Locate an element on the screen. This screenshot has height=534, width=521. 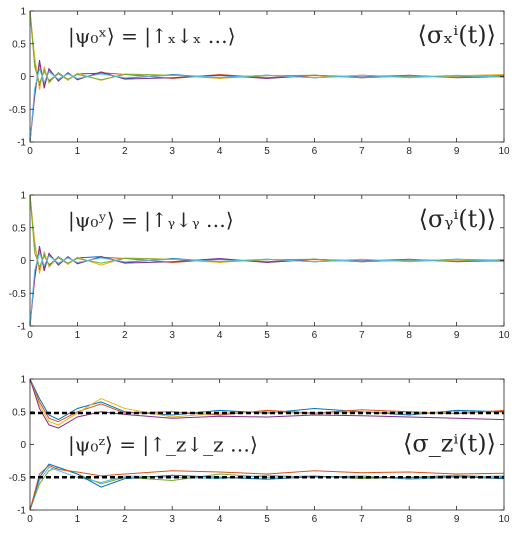
state-label: |ψ₀ᶻ⟩ = |↑_z↓_z …⟩ is located at coordinates (163, 445).